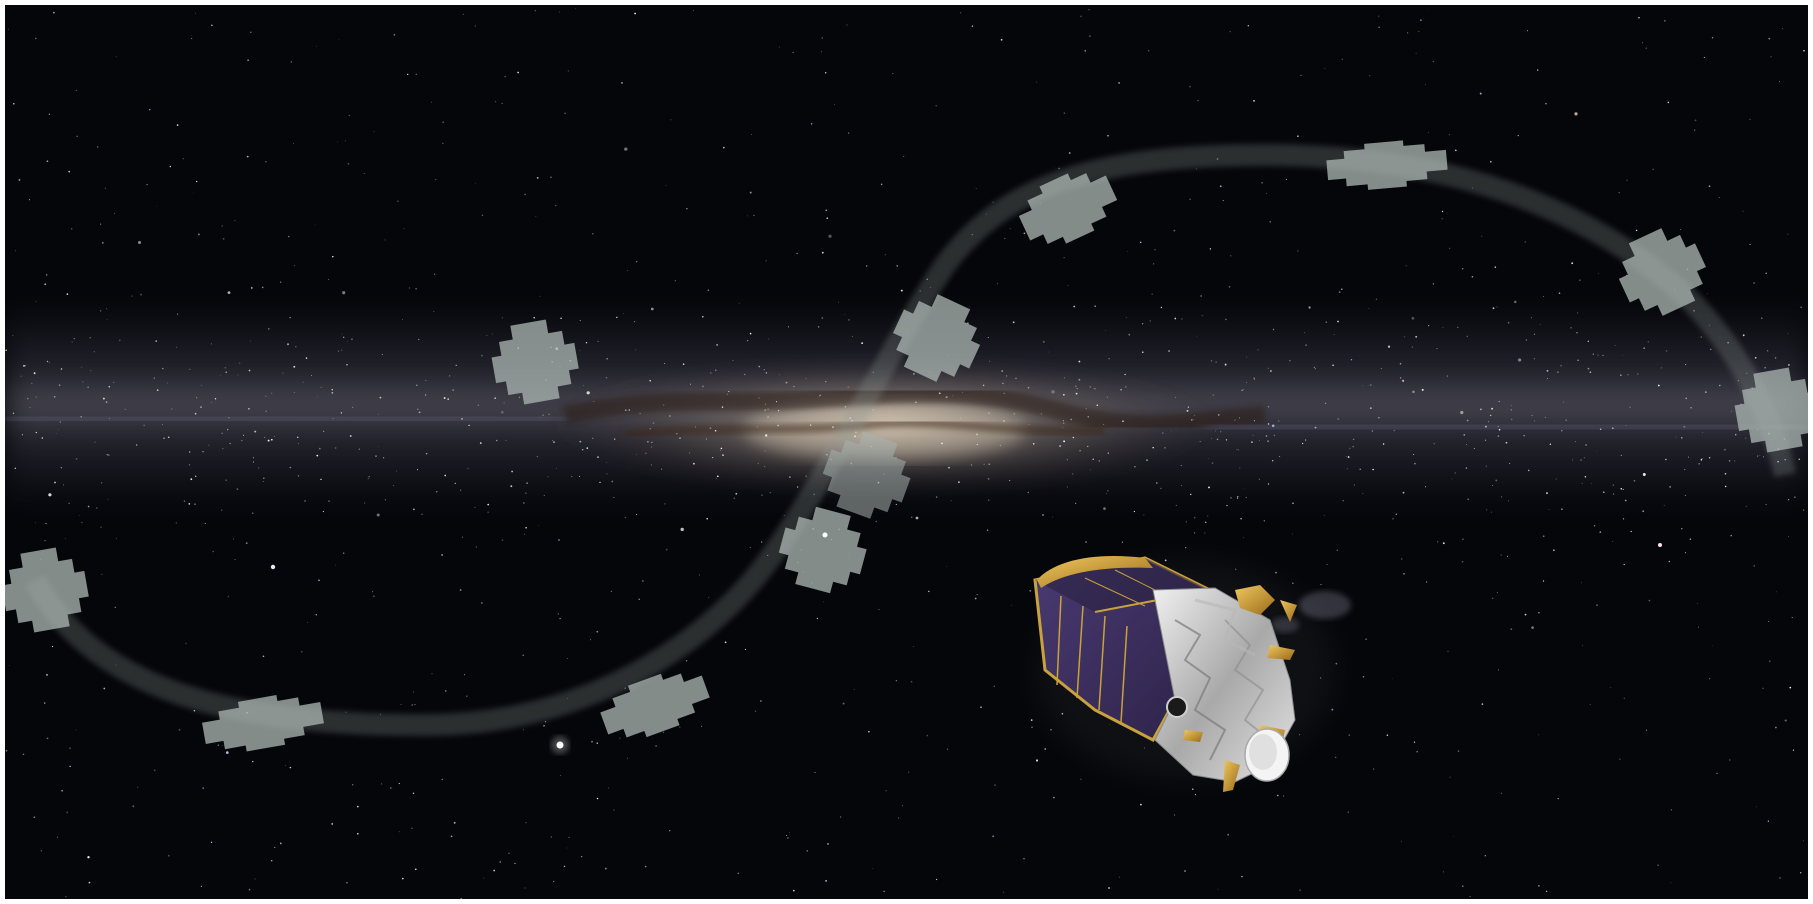  What do you see at coordinates (1095, 572) in the screenshot?
I see `gold-foil-top` at bounding box center [1095, 572].